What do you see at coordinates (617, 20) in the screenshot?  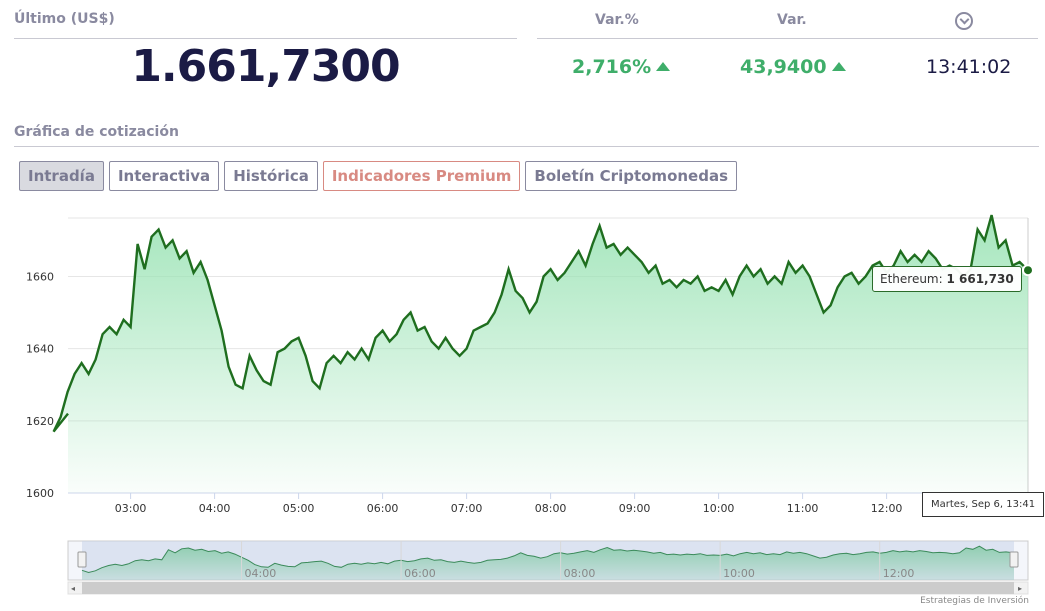 I see `change-pct-label: Var.%` at bounding box center [617, 20].